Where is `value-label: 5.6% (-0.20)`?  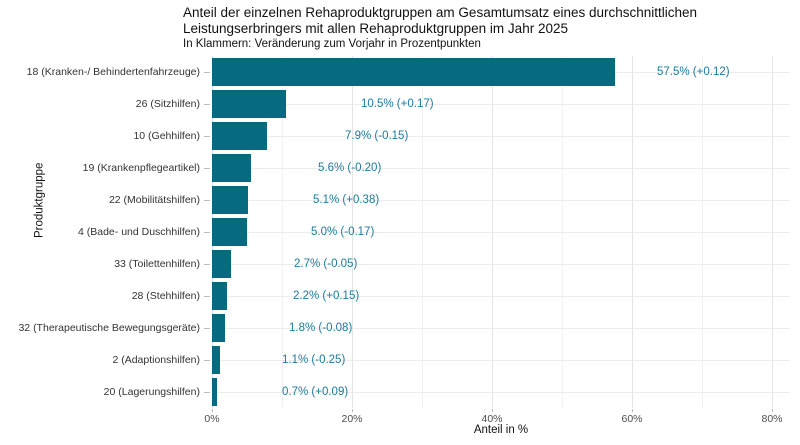
value-label: 5.6% (-0.20) is located at coordinates (350, 168).